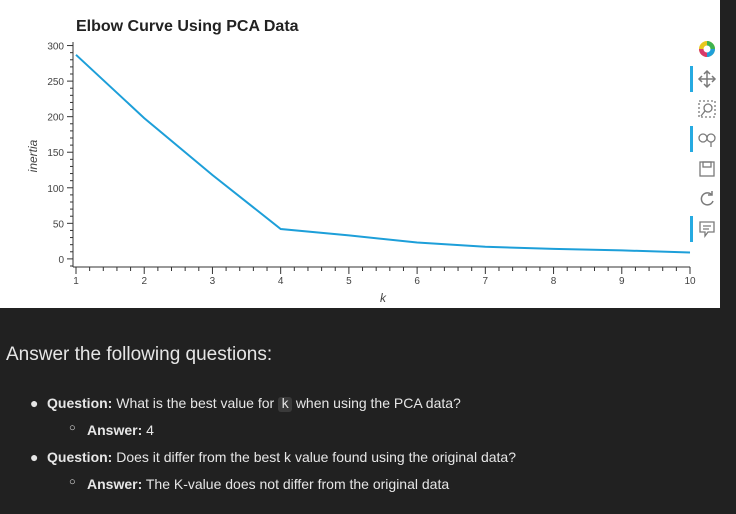 The height and width of the screenshot is (514, 736). What do you see at coordinates (691, 79) in the screenshot?
I see `pan-active-indicator` at bounding box center [691, 79].